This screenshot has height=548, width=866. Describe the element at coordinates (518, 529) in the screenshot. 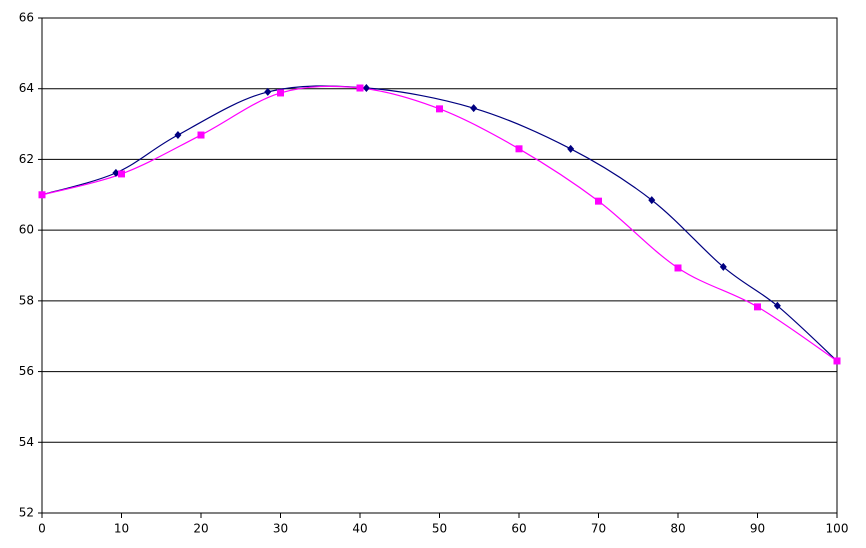

I see `x-tick-label: 60` at that location.